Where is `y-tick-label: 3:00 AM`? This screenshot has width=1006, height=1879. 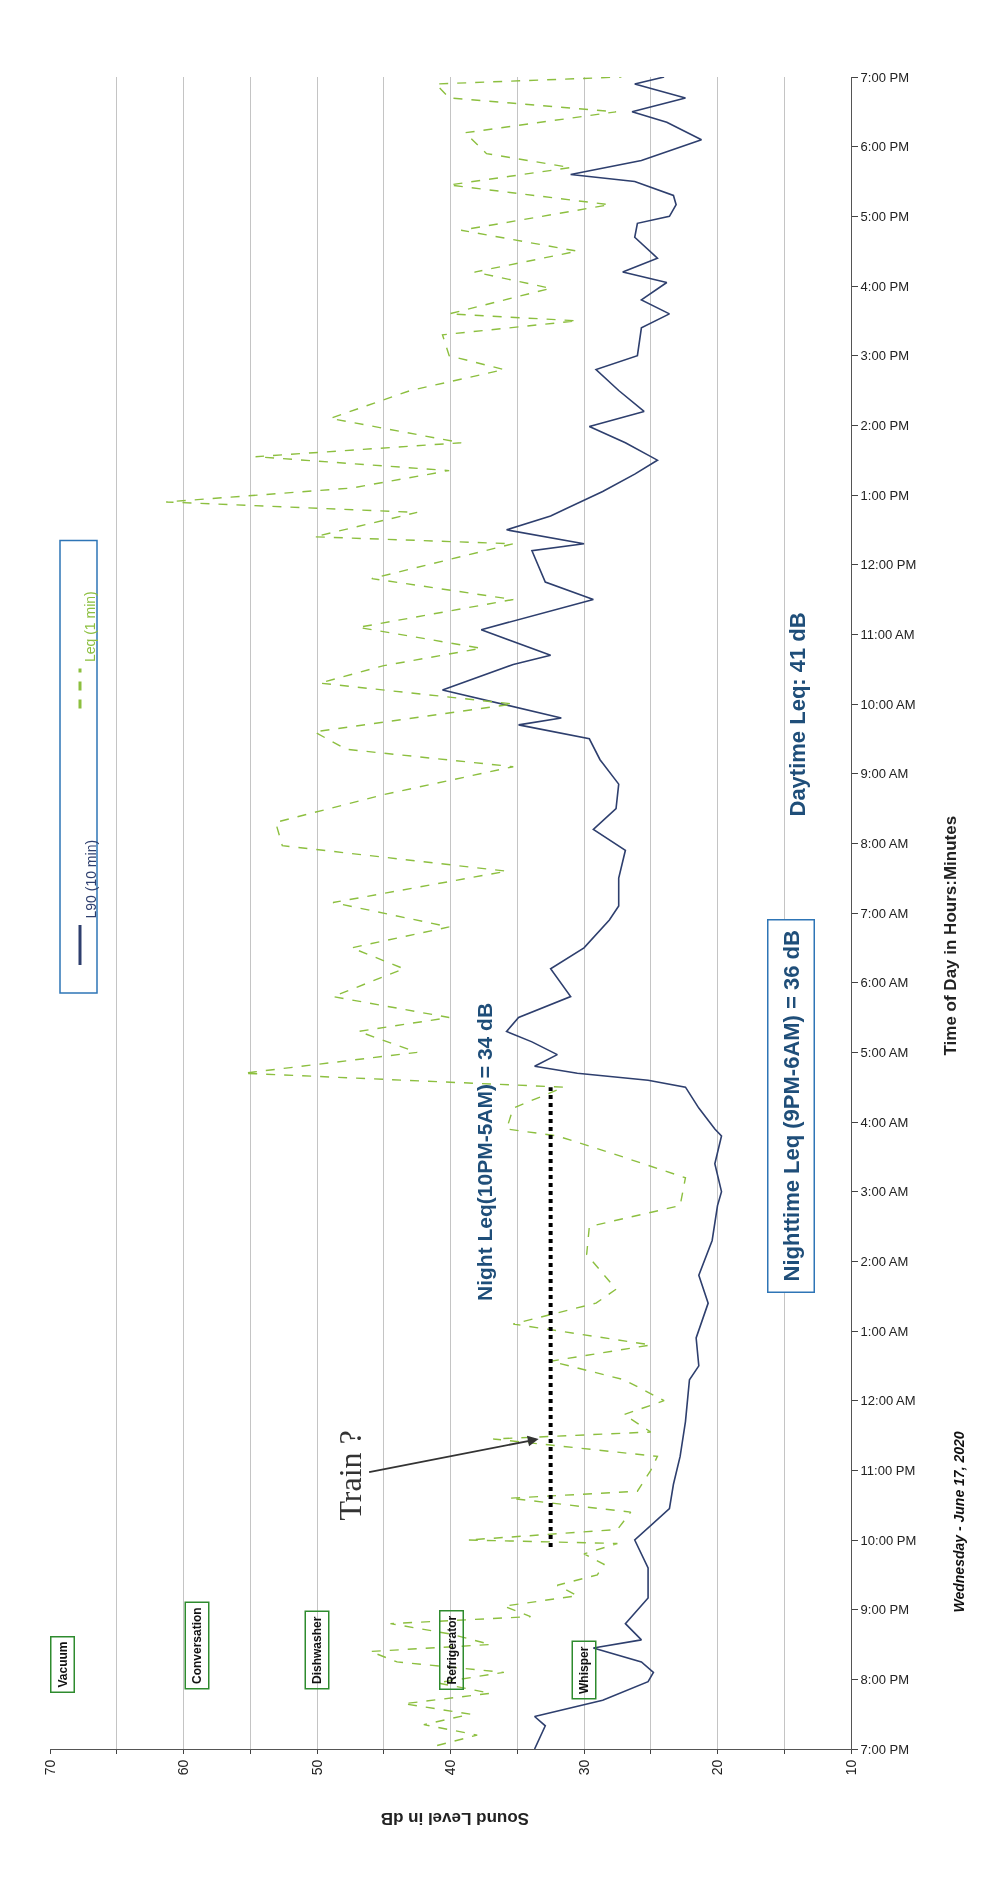 y-tick-label: 3:00 AM is located at coordinates (884, 1192).